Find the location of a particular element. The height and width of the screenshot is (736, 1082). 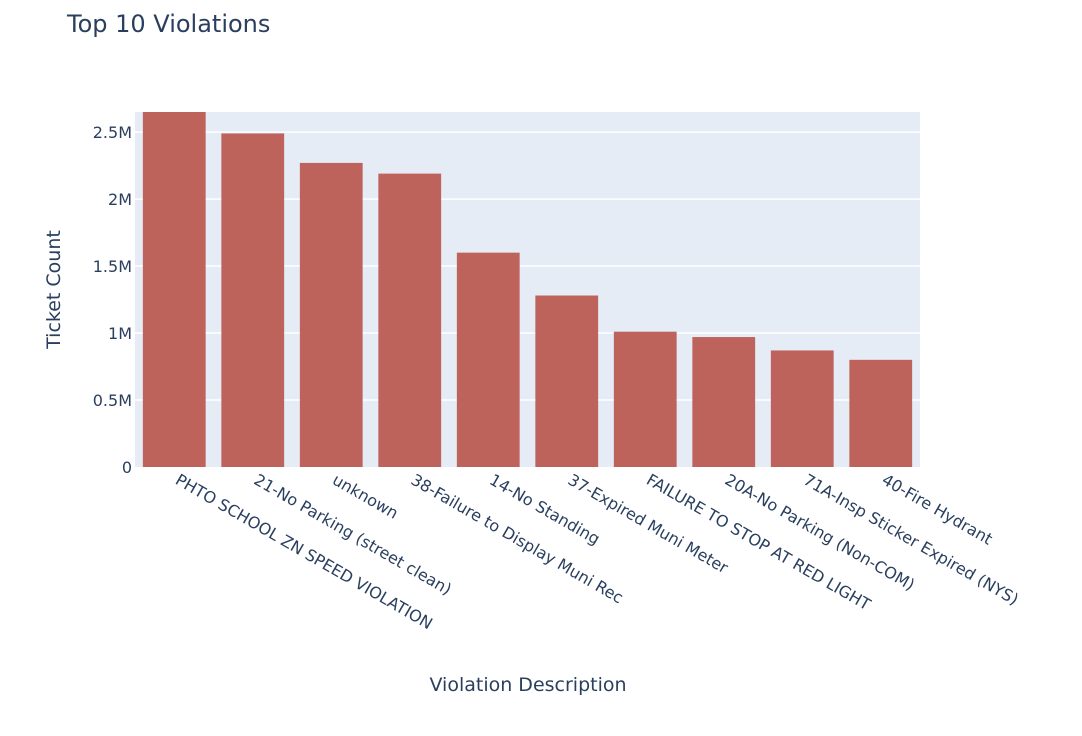

x-tick-label: unknown is located at coordinates (365, 496).